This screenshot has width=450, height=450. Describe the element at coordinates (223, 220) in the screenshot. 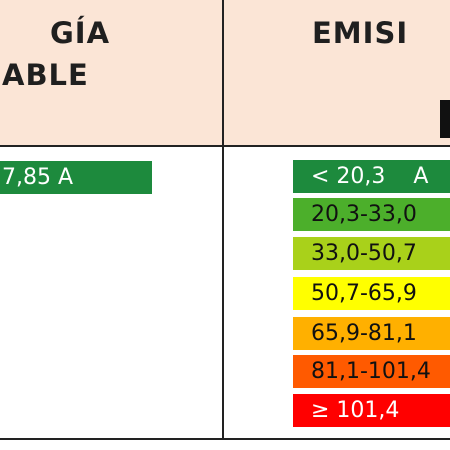

I see `column-divider` at that location.